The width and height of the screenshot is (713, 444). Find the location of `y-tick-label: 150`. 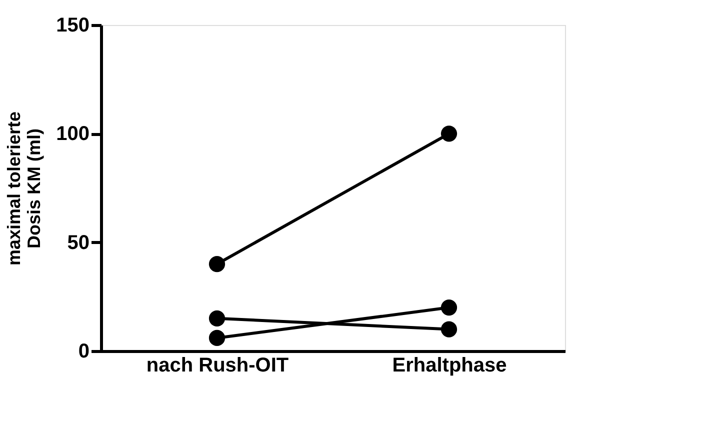

y-tick-label: 150 is located at coordinates (73, 25).